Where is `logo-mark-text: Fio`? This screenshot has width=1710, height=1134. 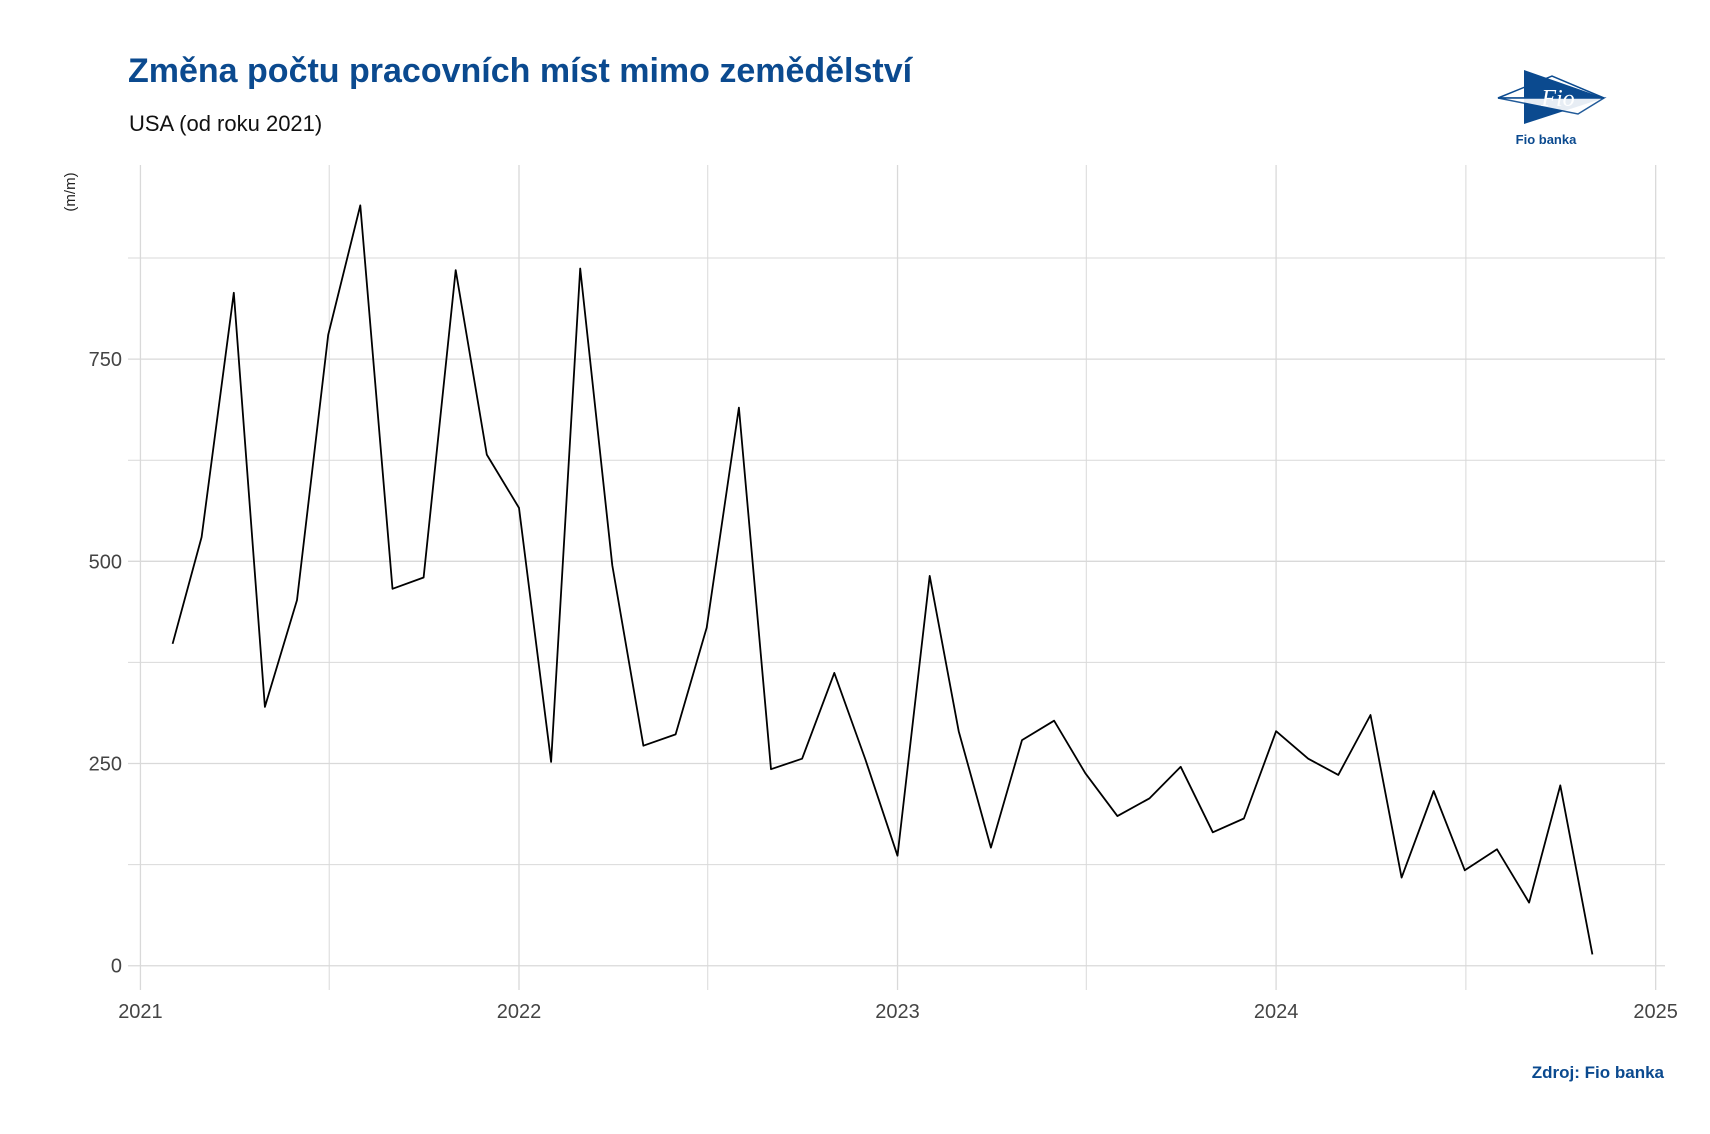
logo-mark-text: Fio is located at coordinates (1557, 99).